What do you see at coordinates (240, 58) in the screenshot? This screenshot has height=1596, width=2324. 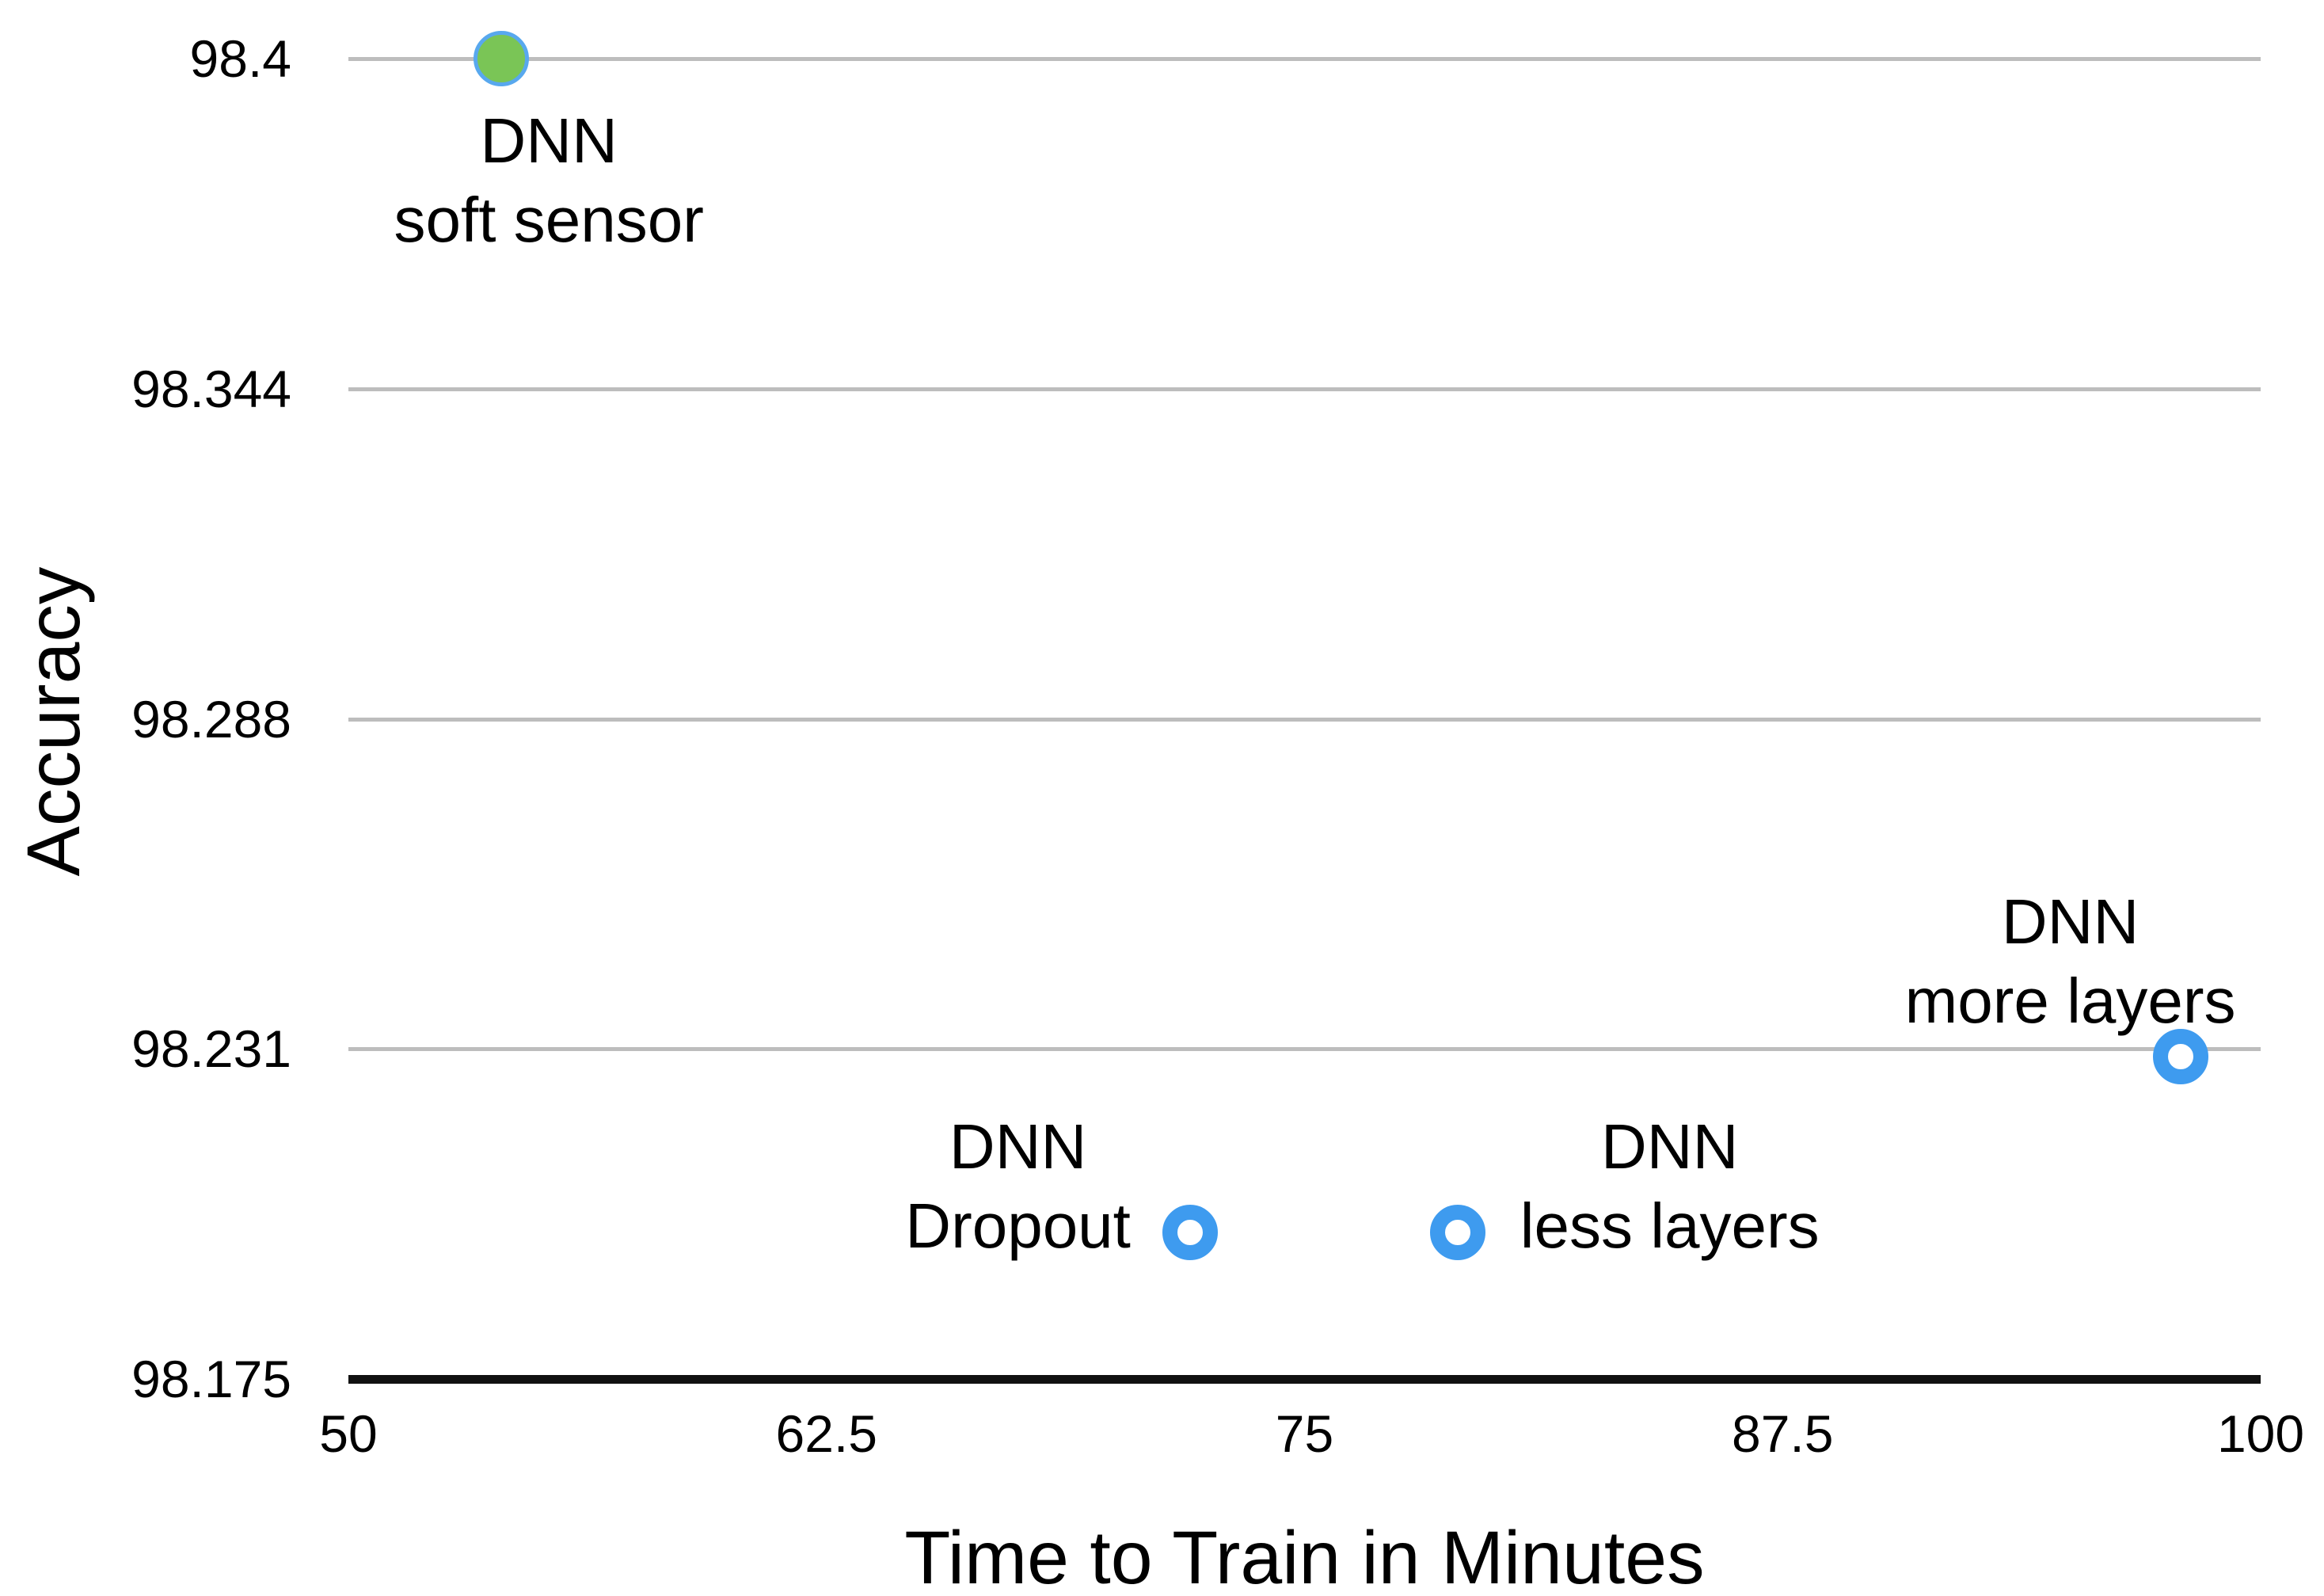 I see `y-tick-label-98.4: 98.4` at bounding box center [240, 58].